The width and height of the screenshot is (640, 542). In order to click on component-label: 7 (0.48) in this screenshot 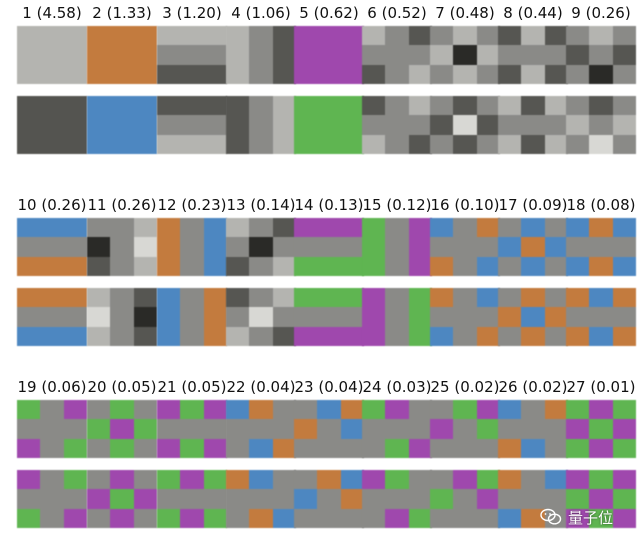, I will do `click(465, 13)`.